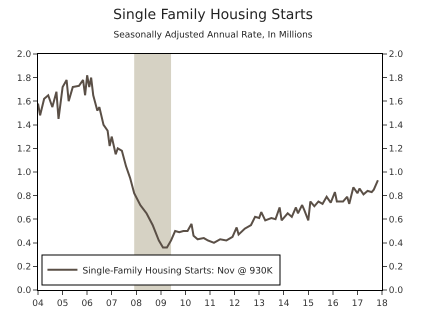  What do you see at coordinates (396, 173) in the screenshot?
I see `y2-tick-label: 1.0` at bounding box center [396, 173].